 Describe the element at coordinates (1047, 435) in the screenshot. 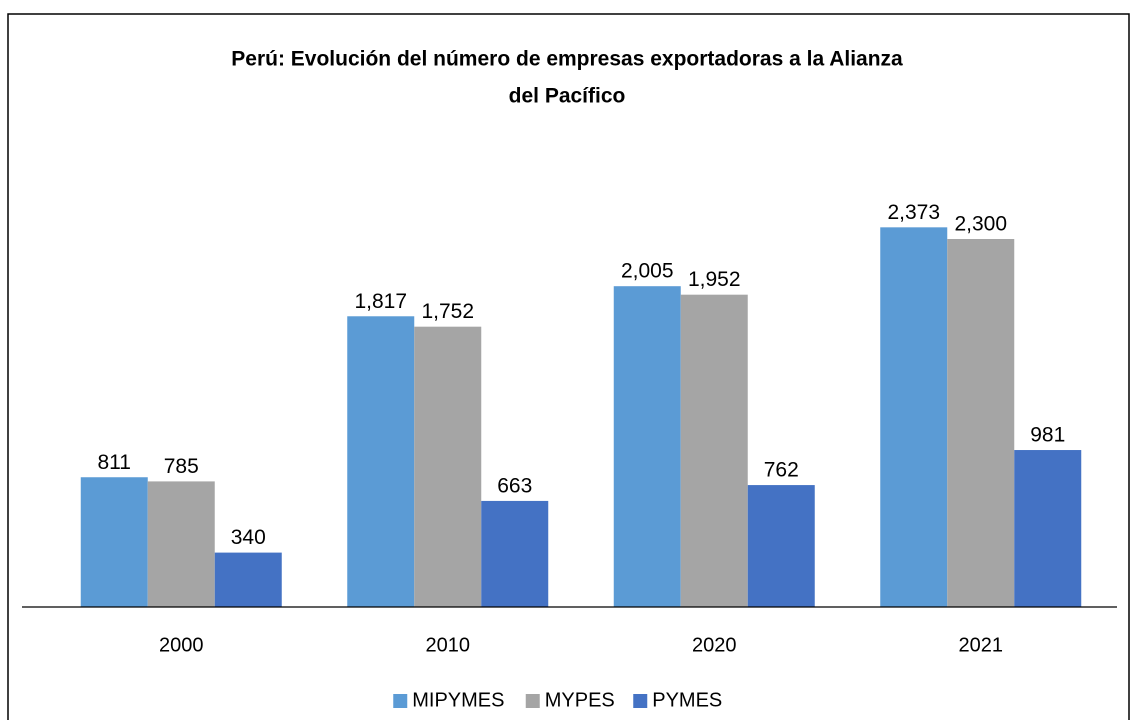

I see `data-label: 981` at that location.